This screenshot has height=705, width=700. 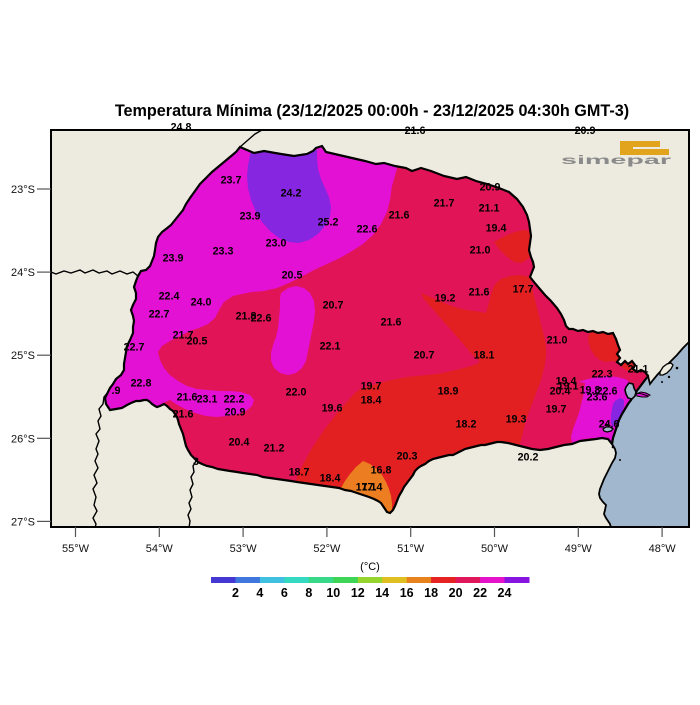 I want to click on svg-text: 3, so click(x=196, y=462).